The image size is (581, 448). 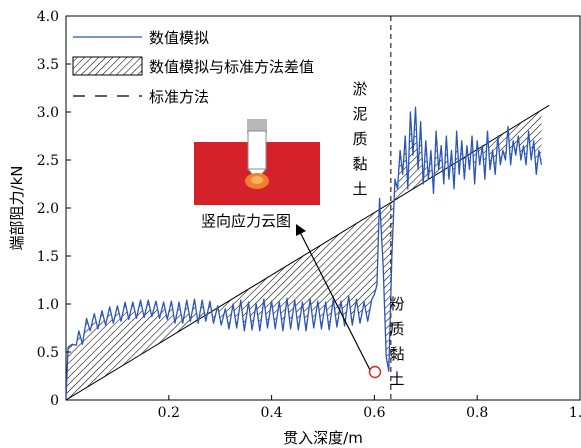 What do you see at coordinates (48, 113) in the screenshot?
I see `y-tick-label: 3.0` at bounding box center [48, 113].